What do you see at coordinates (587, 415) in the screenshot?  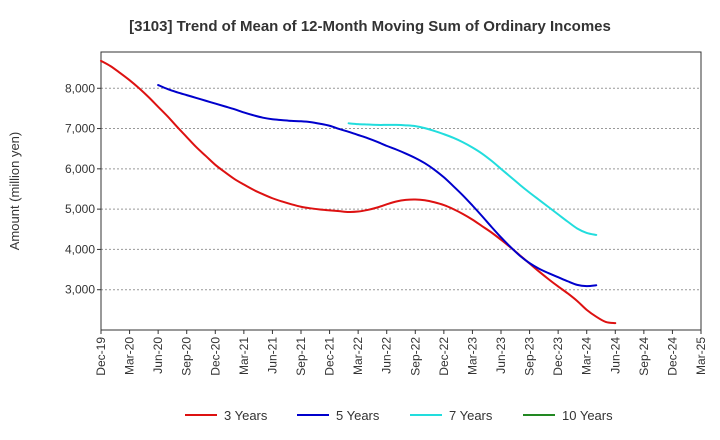 I see `legend-label: 10 Years` at bounding box center [587, 415].